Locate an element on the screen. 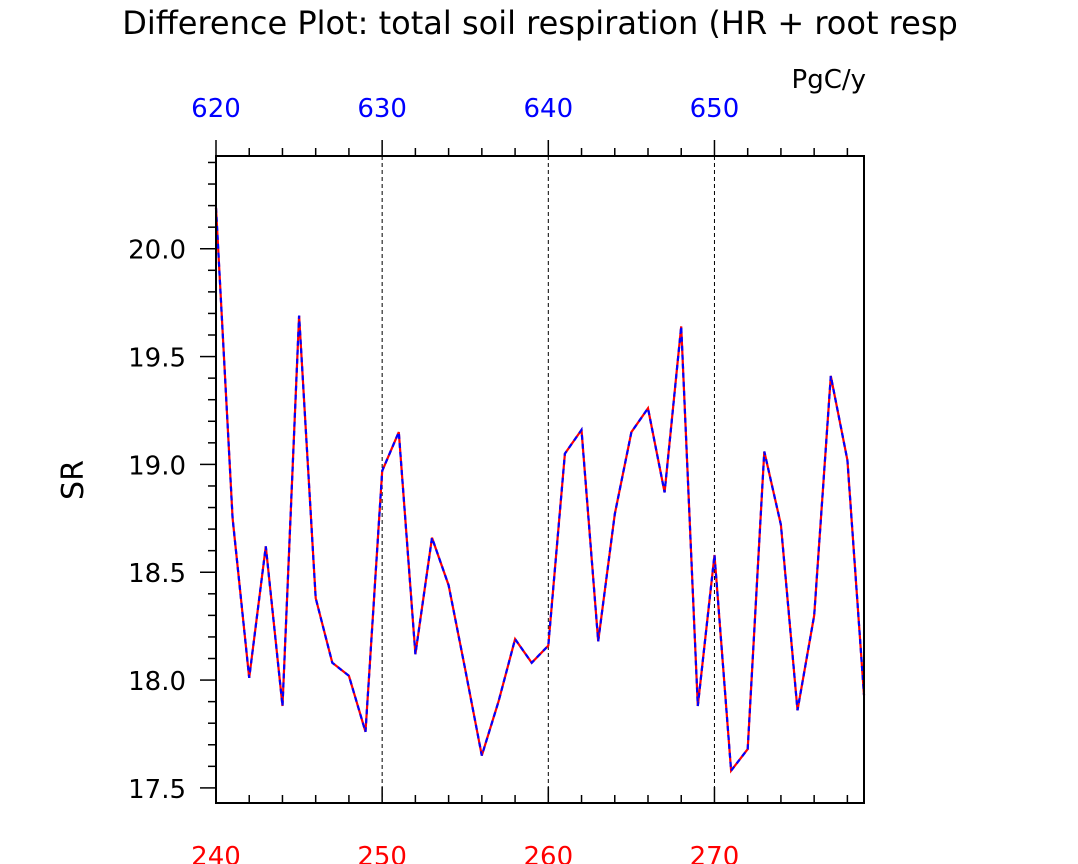  y-axis-label: SR is located at coordinates (73, 480).